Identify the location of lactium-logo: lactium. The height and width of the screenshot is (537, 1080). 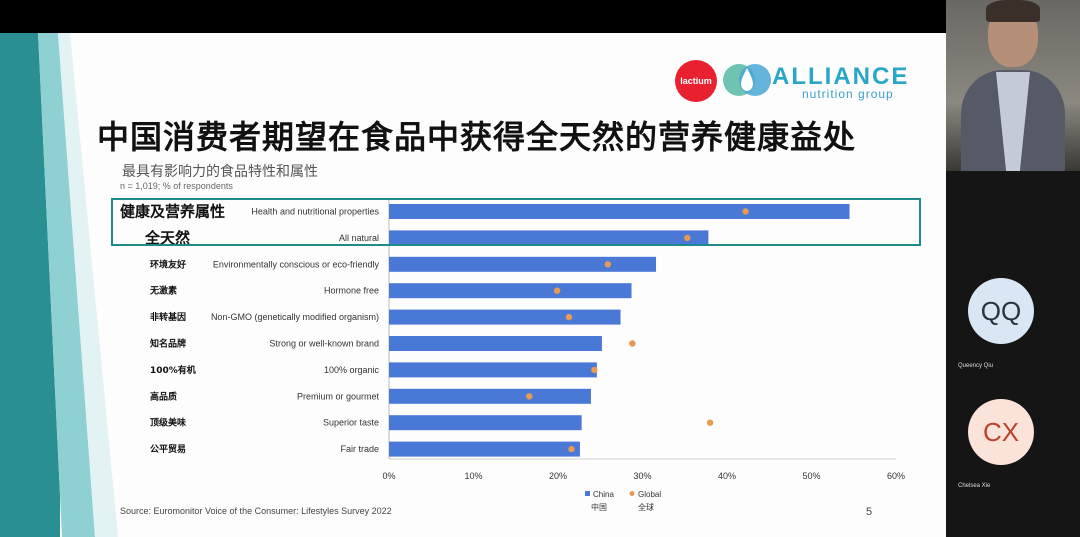
(696, 81).